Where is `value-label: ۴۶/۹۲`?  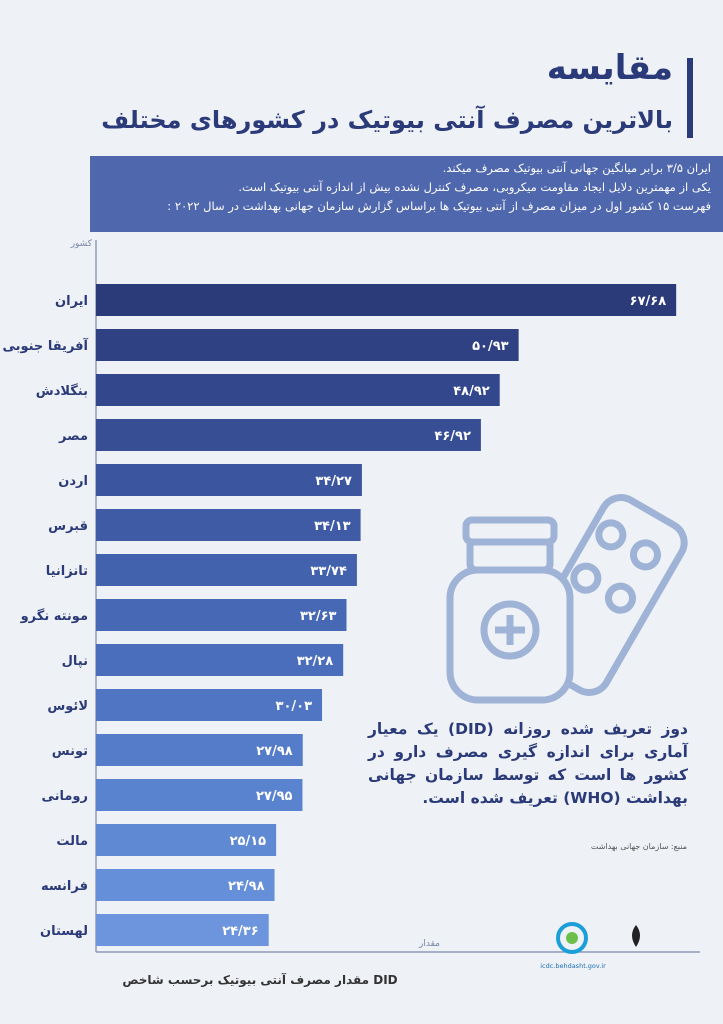 value-label: ۴۶/۹۲ is located at coordinates (452, 436).